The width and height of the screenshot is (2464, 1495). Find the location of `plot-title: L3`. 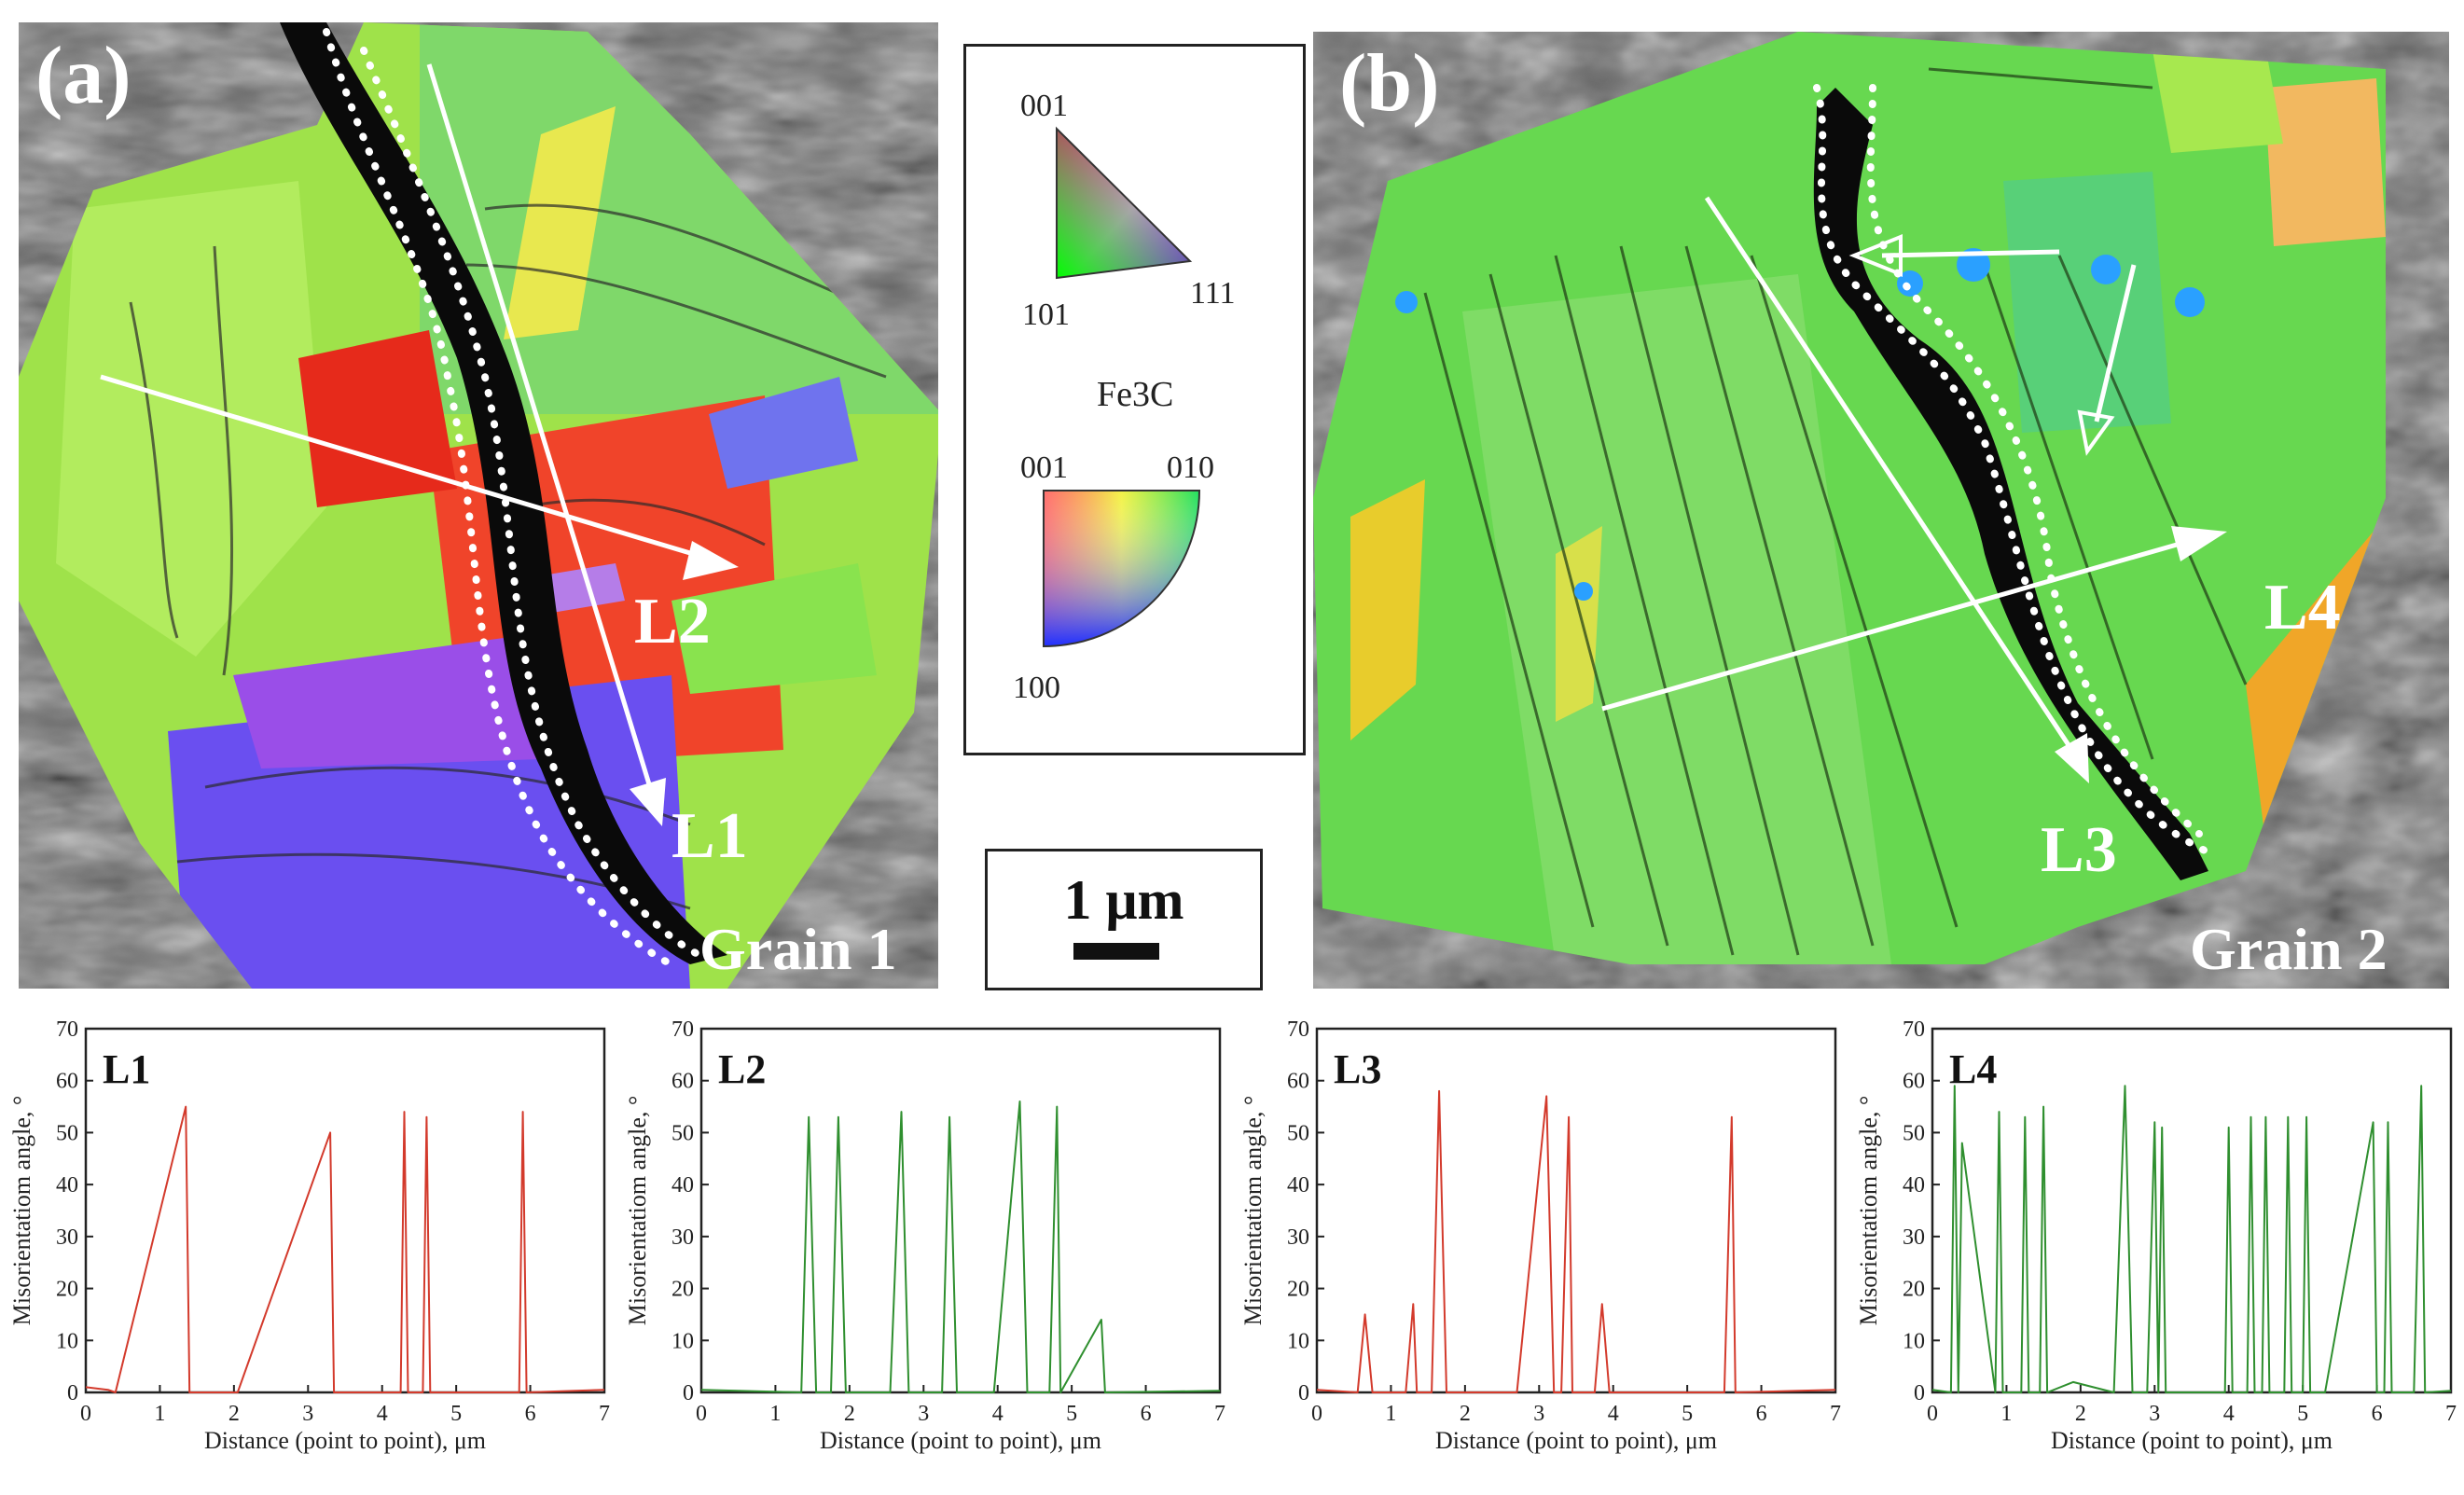

plot-title: L3 is located at coordinates (1357, 1069).